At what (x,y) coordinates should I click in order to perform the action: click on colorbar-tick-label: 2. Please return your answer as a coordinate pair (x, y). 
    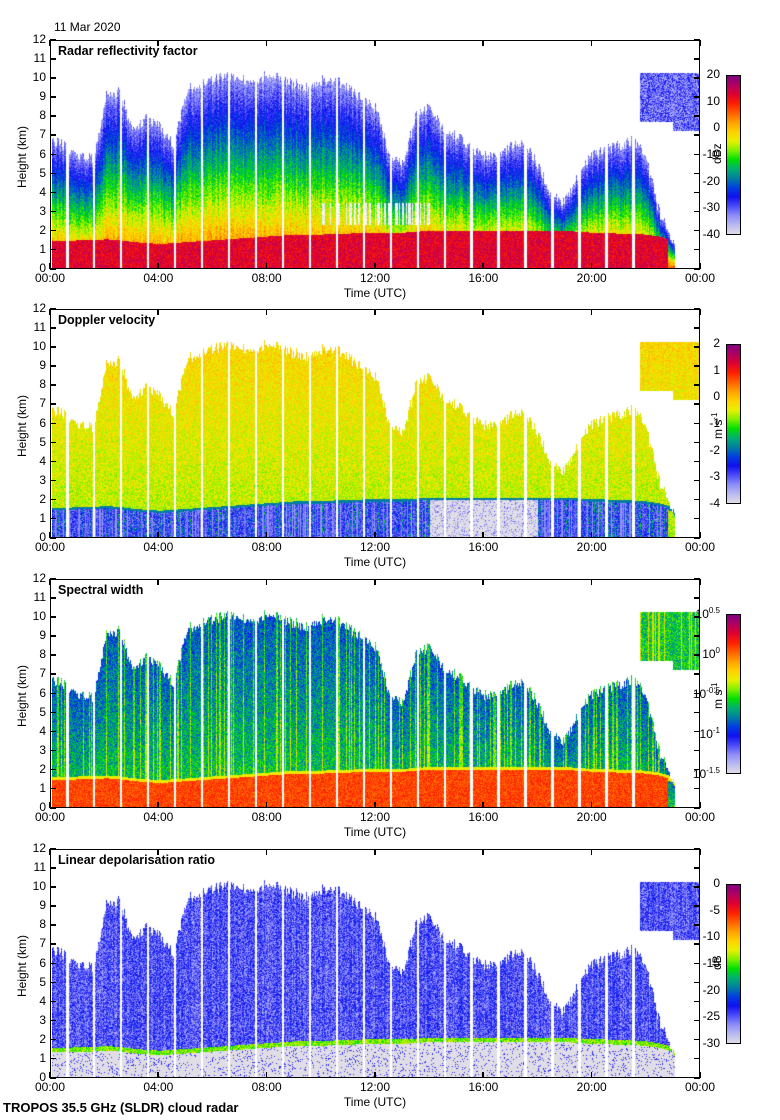
    Looking at the image, I should click on (716, 343).